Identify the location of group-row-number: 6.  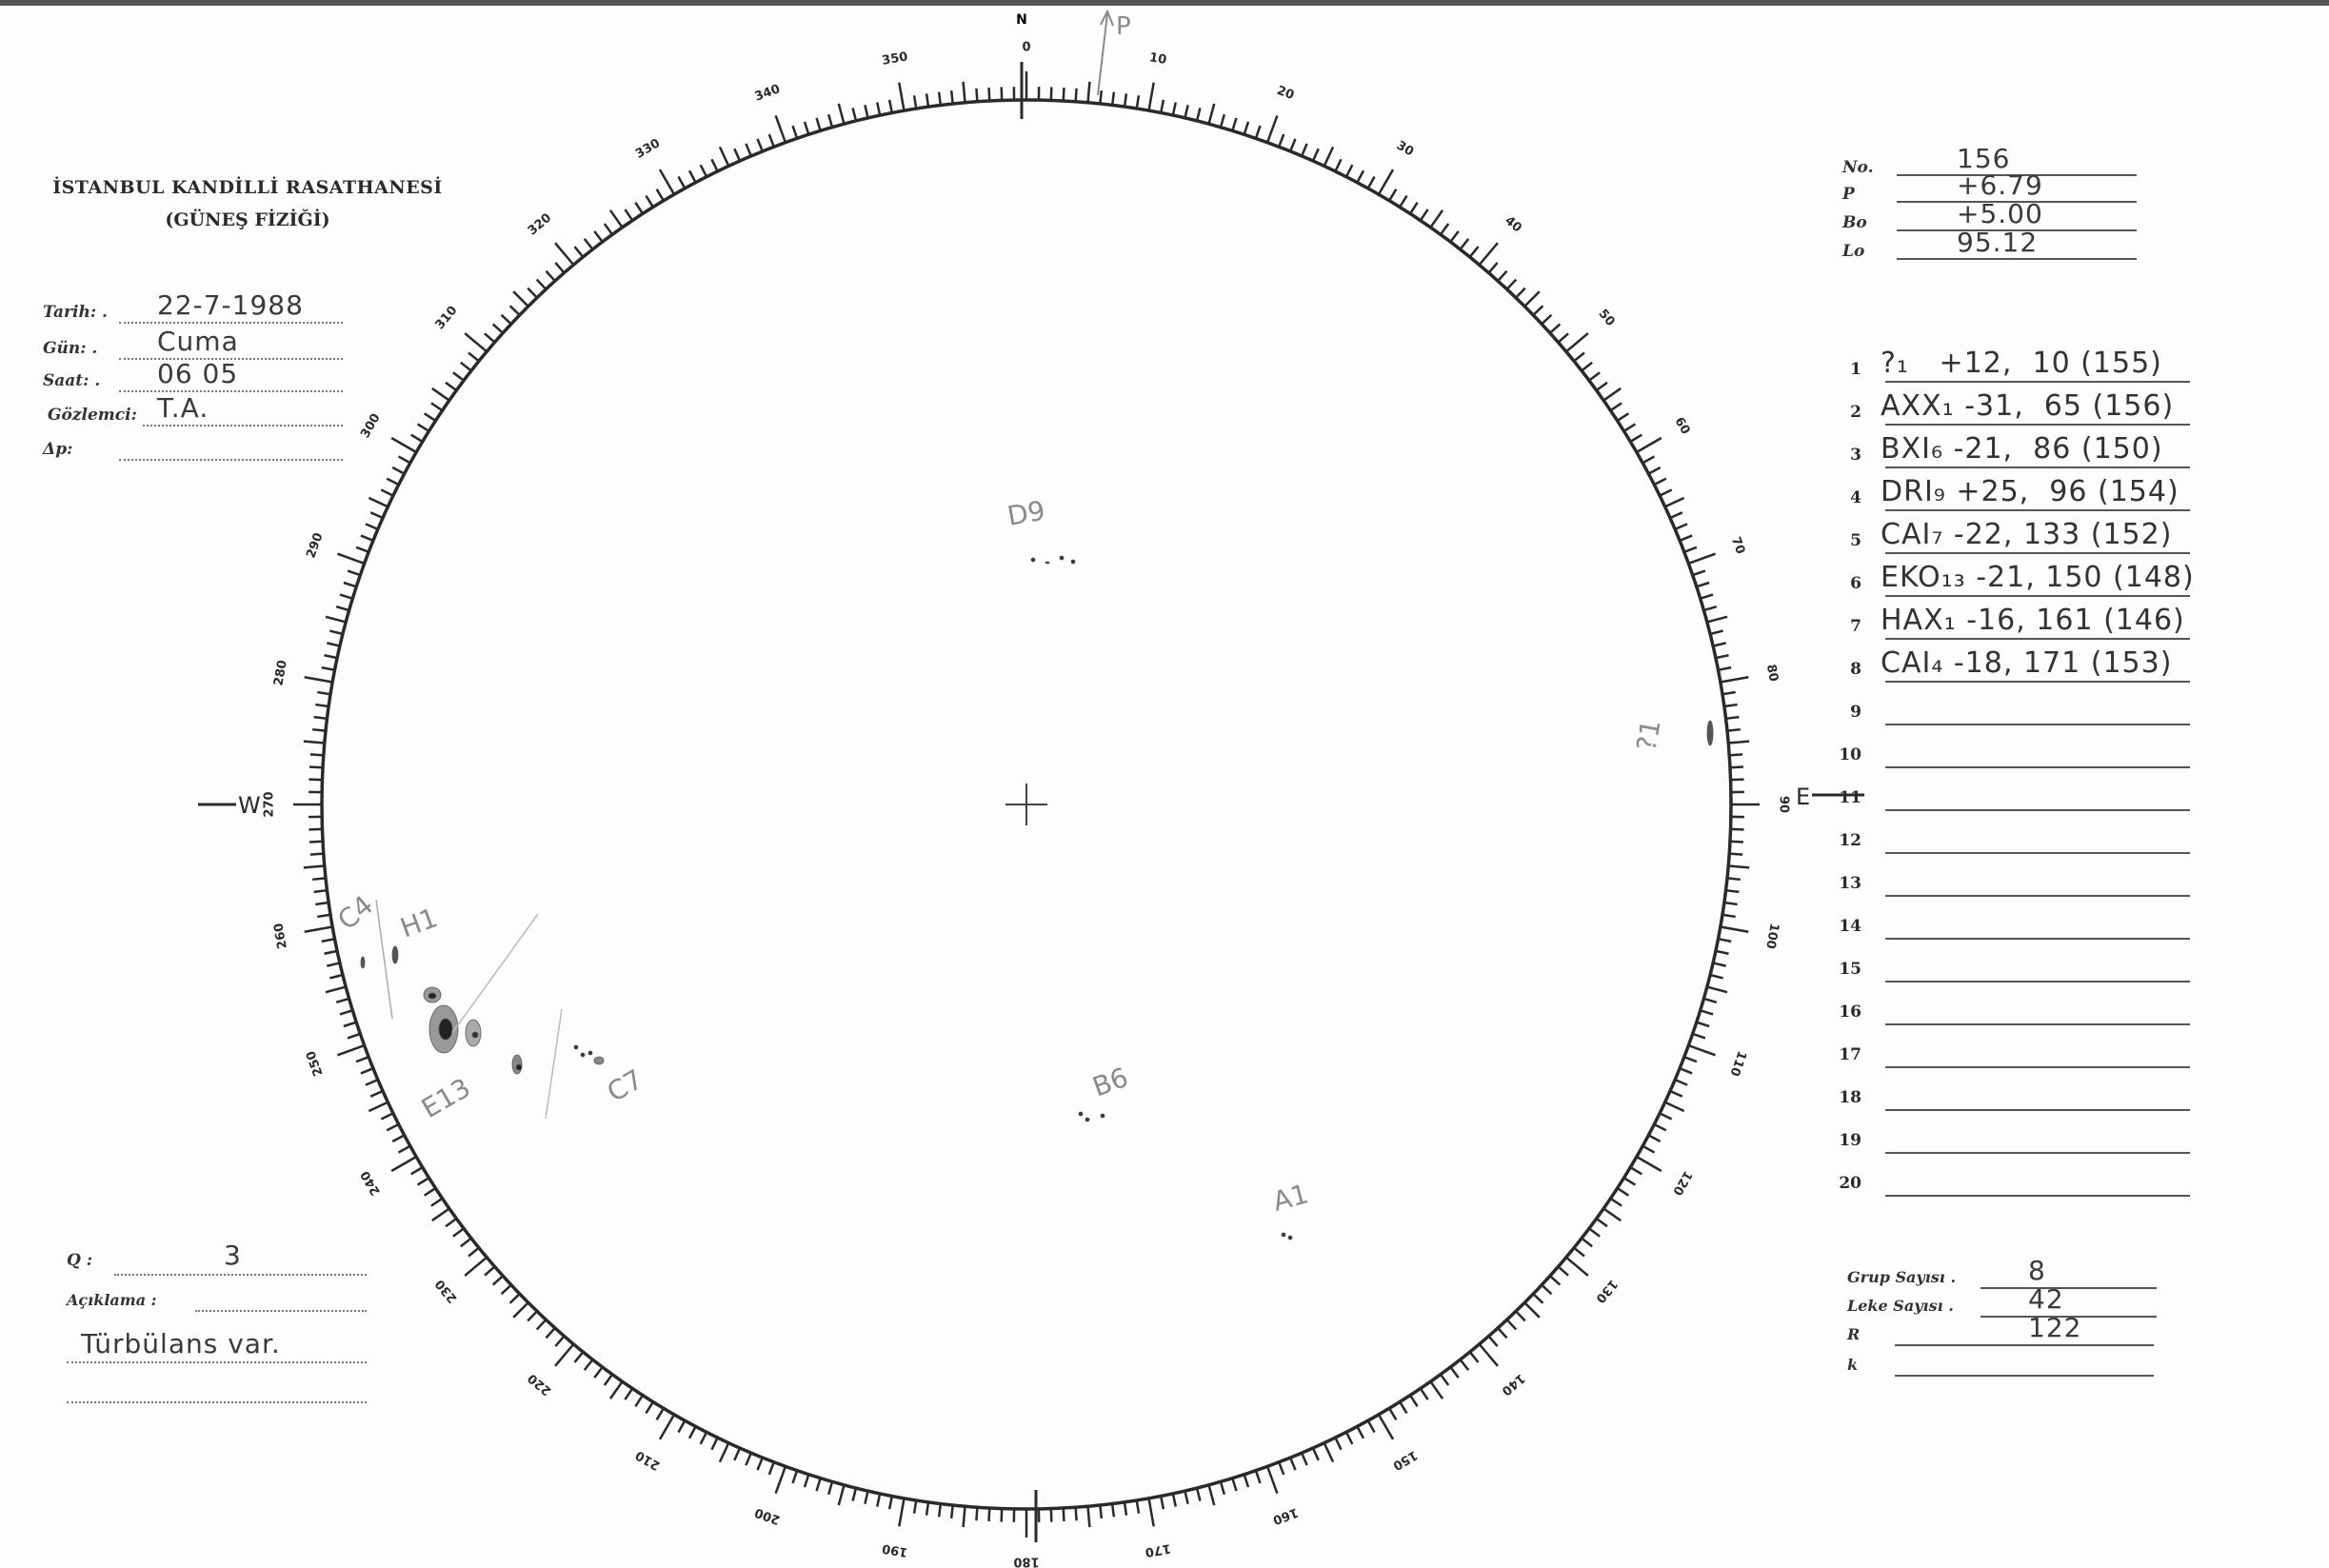
(1856, 584).